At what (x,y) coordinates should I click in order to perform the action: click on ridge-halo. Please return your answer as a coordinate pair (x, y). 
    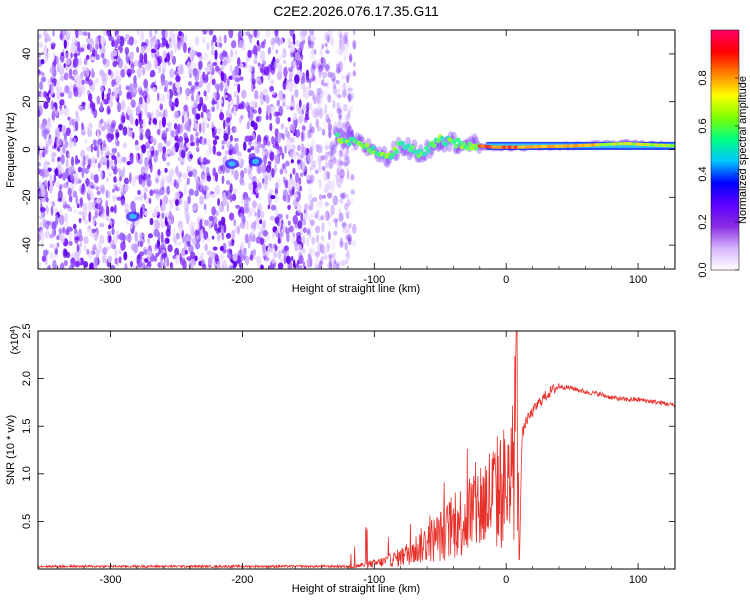
    Looking at the image, I should click on (332, 146).